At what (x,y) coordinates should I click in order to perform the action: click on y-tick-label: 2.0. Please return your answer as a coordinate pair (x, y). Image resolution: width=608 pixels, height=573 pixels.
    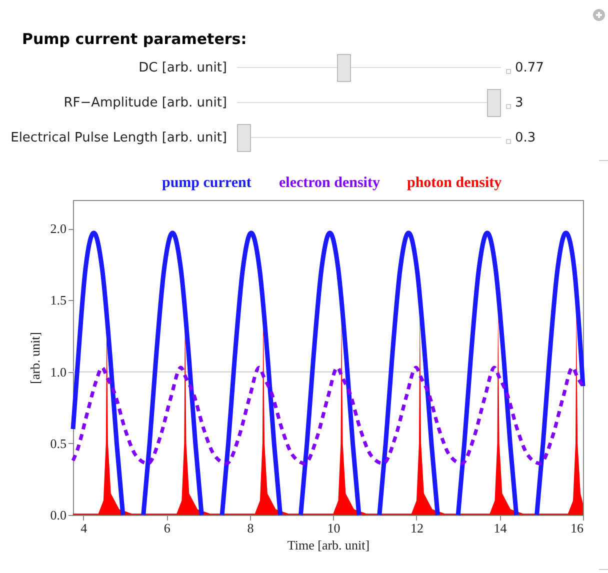
    Looking at the image, I should click on (58, 228).